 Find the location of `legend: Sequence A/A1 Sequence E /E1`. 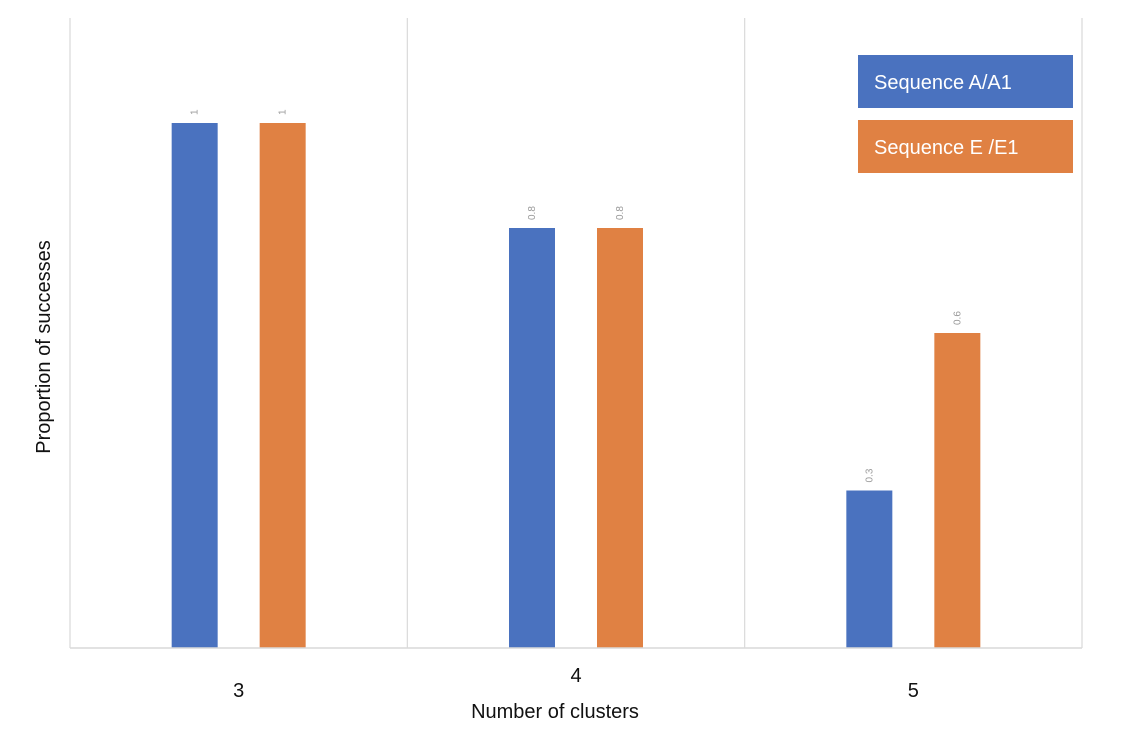

legend: Sequence A/A1 Sequence E /E1 is located at coordinates (965, 114).